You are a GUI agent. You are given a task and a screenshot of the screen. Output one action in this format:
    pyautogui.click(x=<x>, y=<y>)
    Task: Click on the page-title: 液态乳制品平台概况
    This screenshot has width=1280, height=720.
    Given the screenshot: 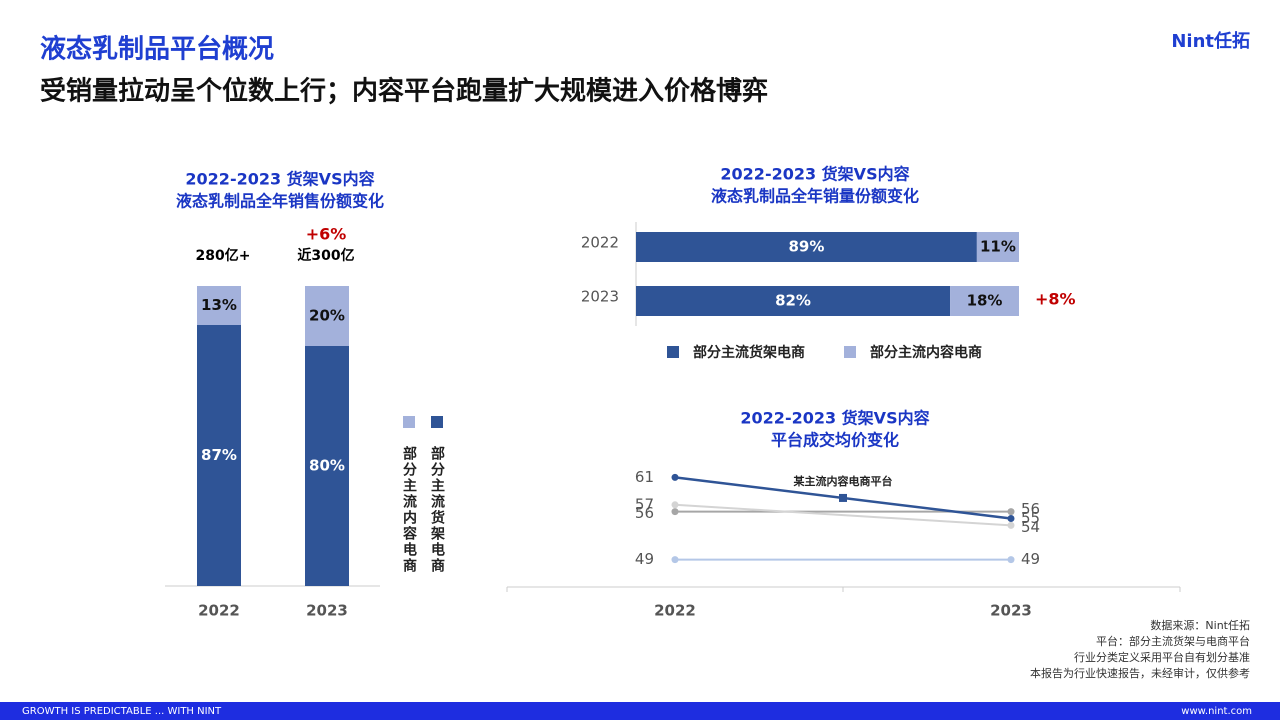 What is the action you would take?
    pyautogui.click(x=157, y=49)
    